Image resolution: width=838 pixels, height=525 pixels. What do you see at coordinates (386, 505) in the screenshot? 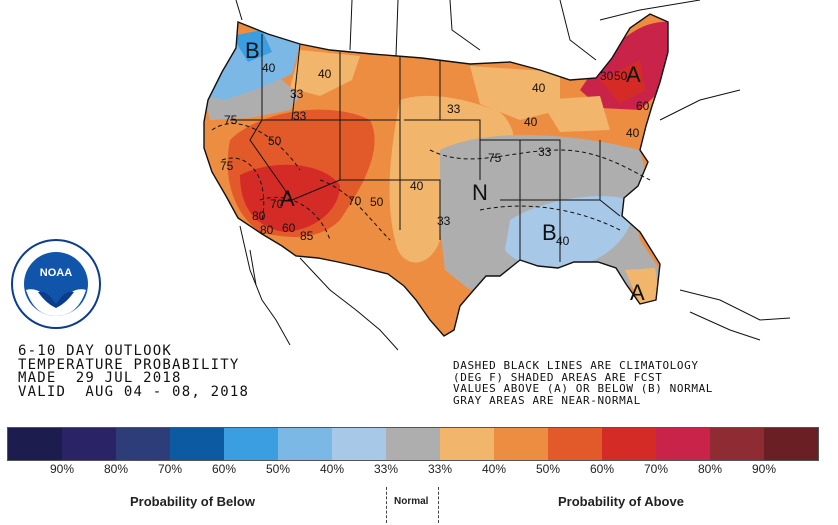
I see `normal-divider-left` at bounding box center [386, 505].